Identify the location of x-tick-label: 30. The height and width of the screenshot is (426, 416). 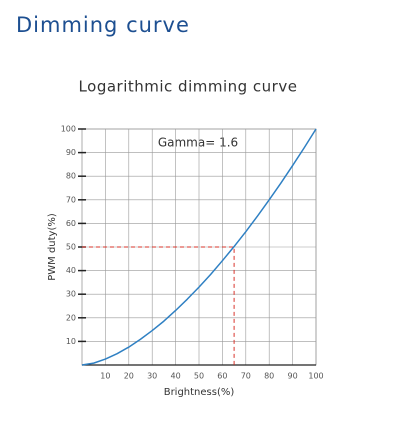
(152, 376).